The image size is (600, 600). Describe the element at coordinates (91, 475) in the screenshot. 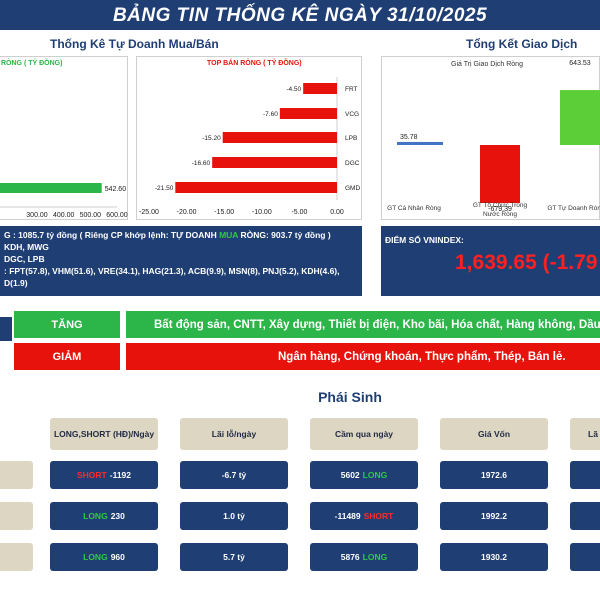

I see `row-1-pos-tag: SHORT` at that location.